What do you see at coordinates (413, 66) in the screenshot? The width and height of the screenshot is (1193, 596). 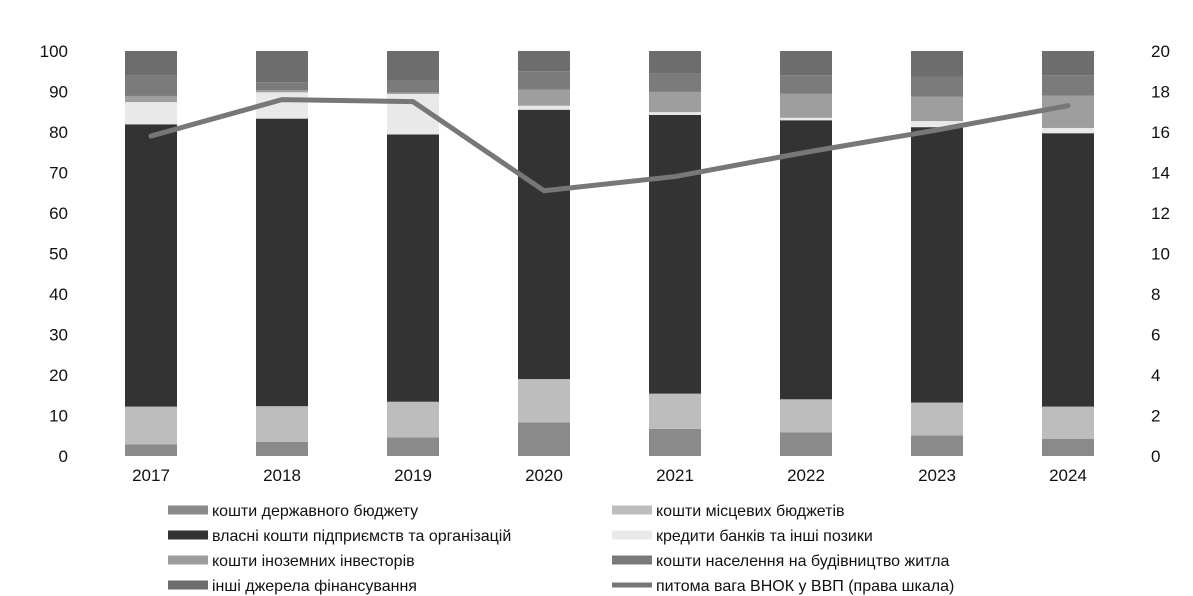 I see `bar-segment-2019-s6` at bounding box center [413, 66].